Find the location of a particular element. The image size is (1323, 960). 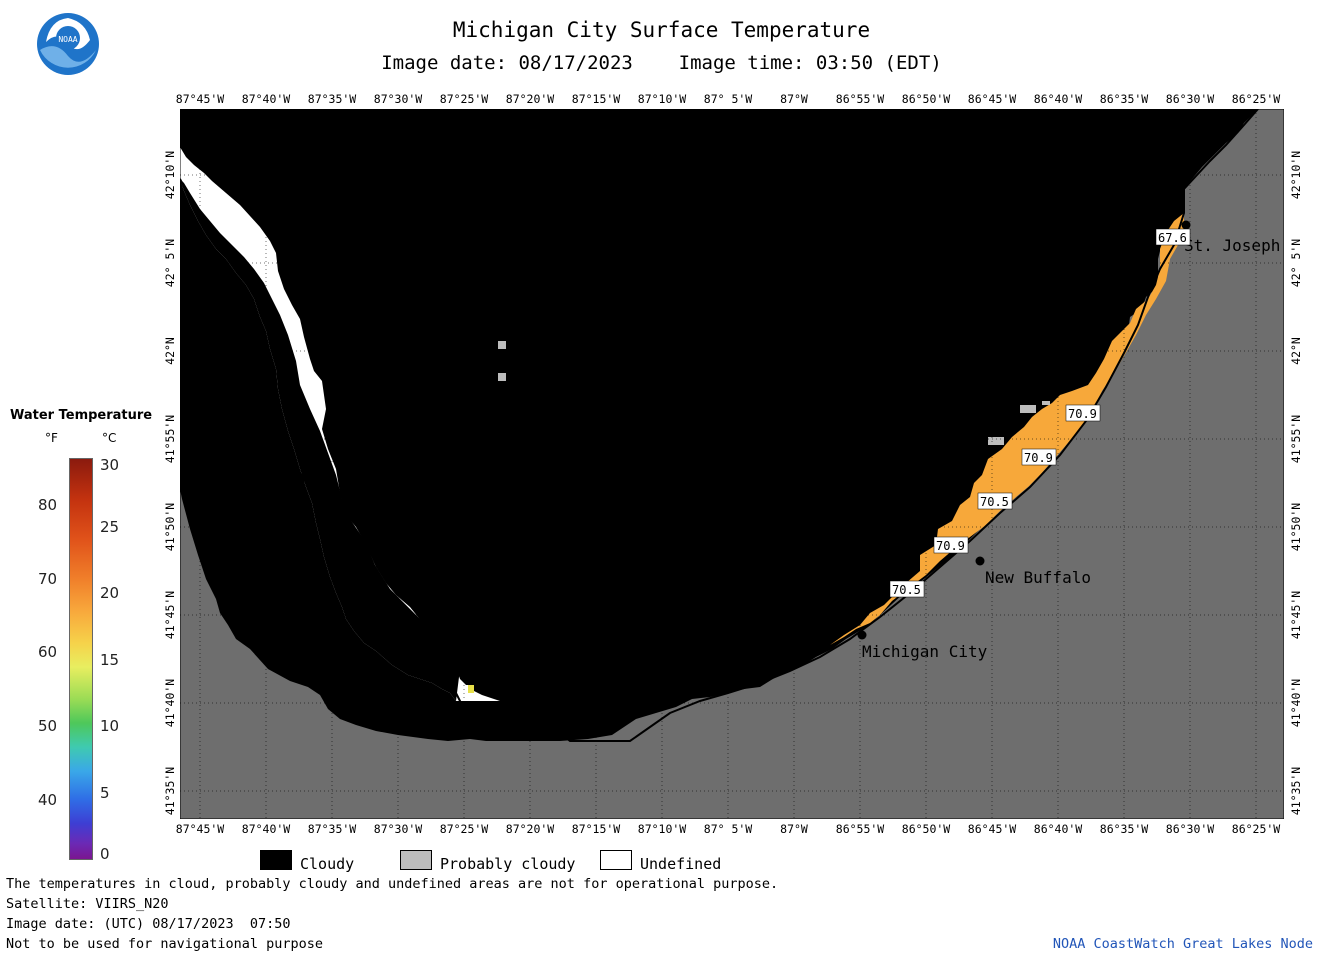

lat-tick-left-7: 41°35'N is located at coordinates (170, 791).